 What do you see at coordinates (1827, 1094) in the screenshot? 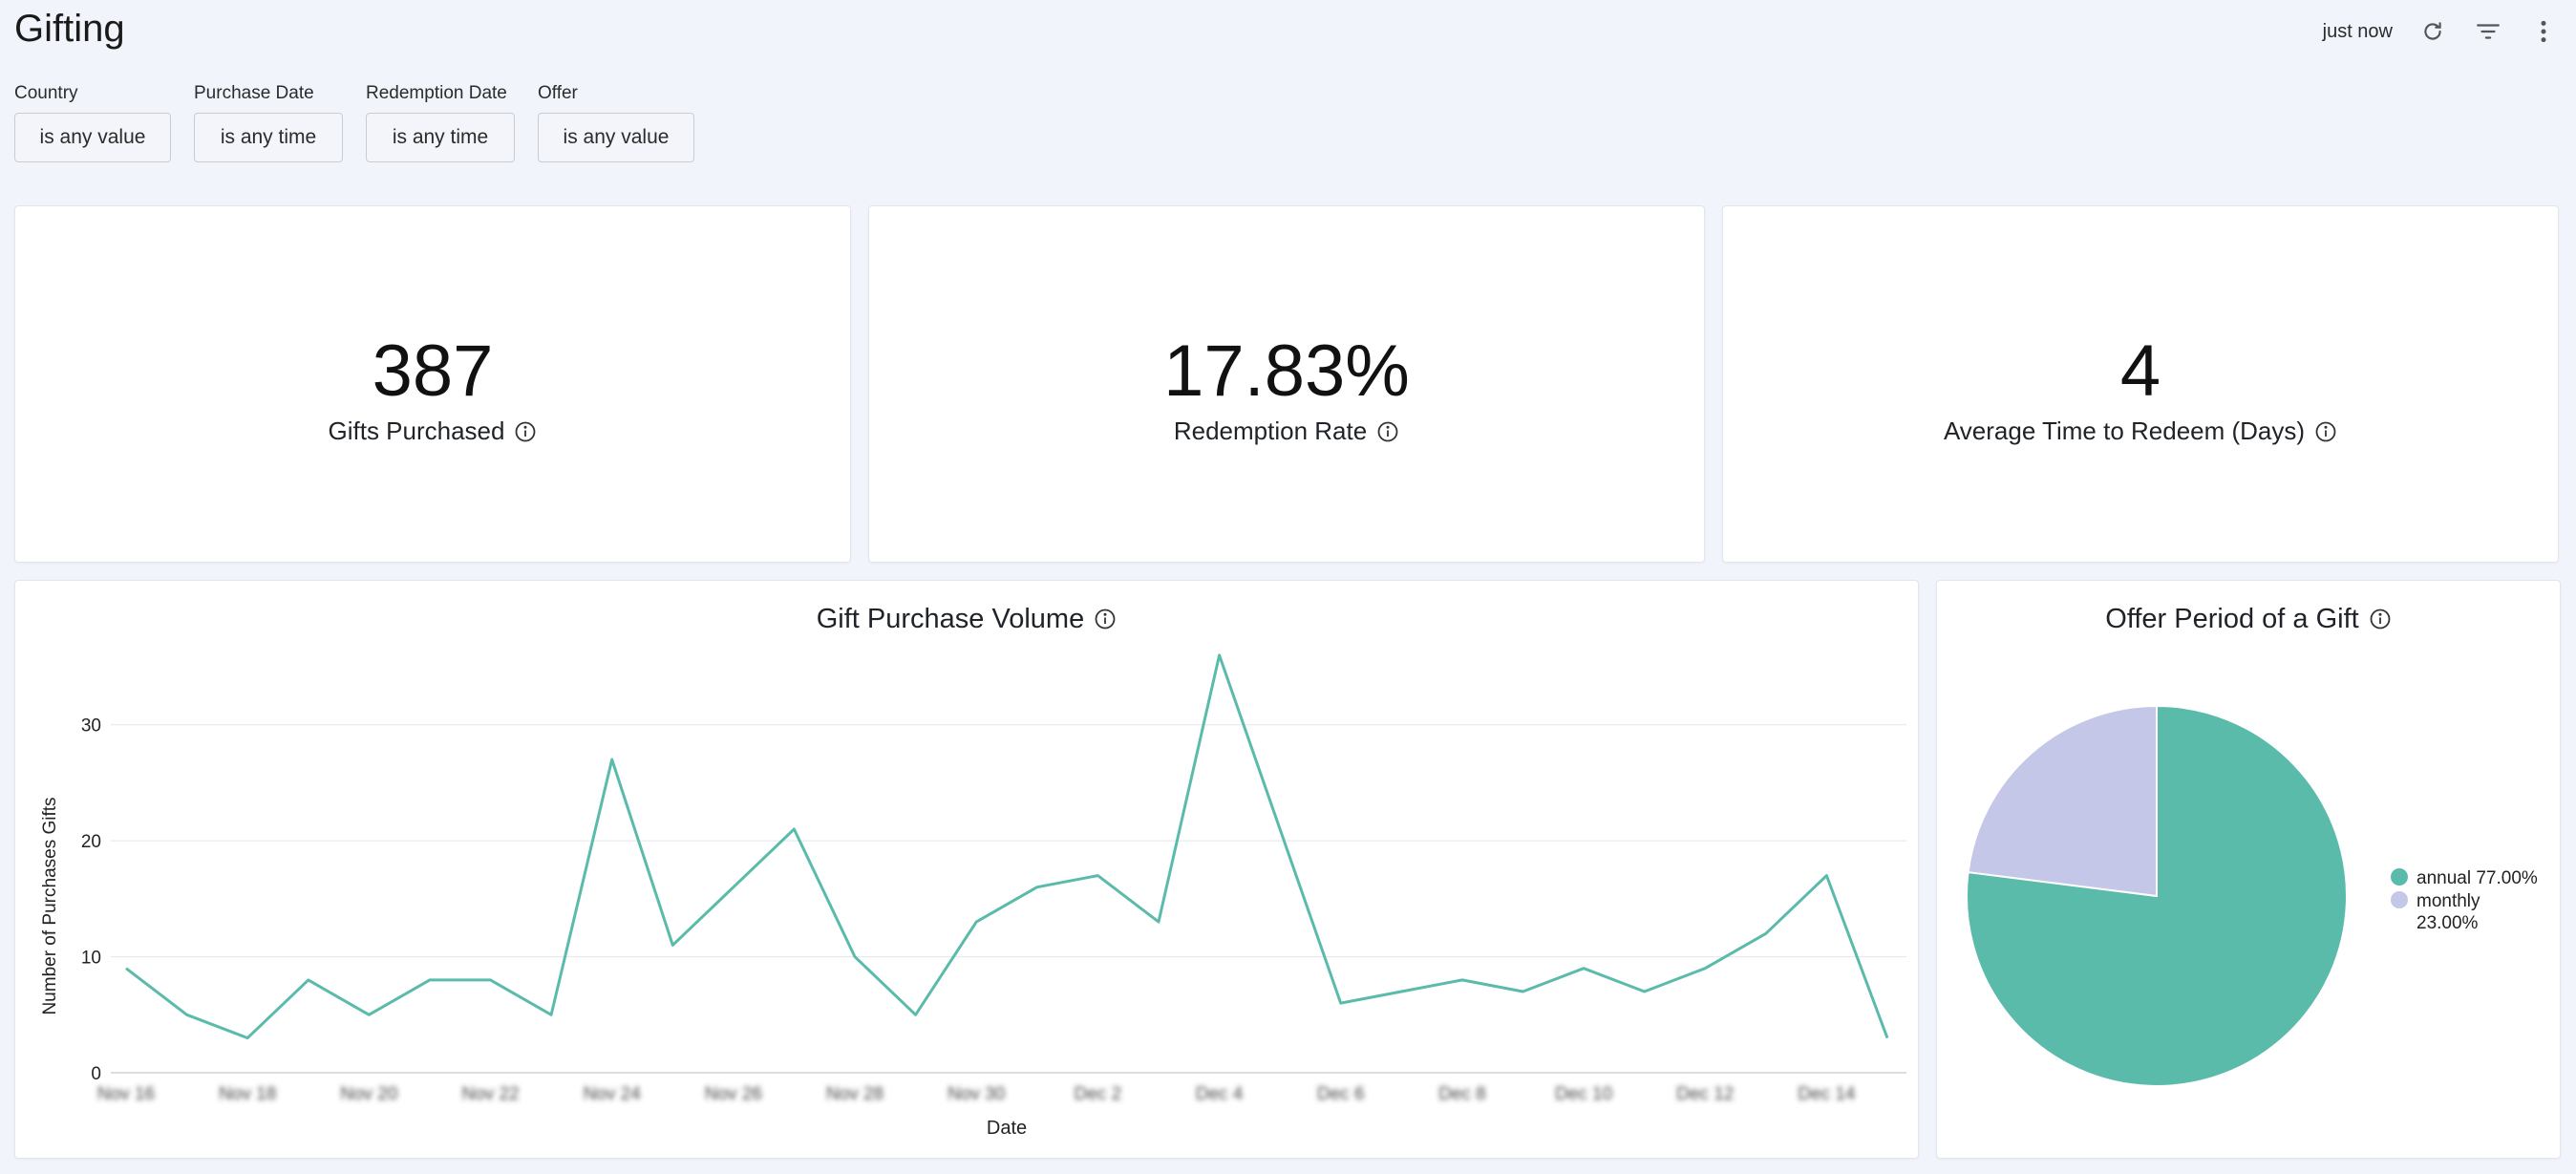
I see `x-tick-label: Dec 14` at bounding box center [1827, 1094].